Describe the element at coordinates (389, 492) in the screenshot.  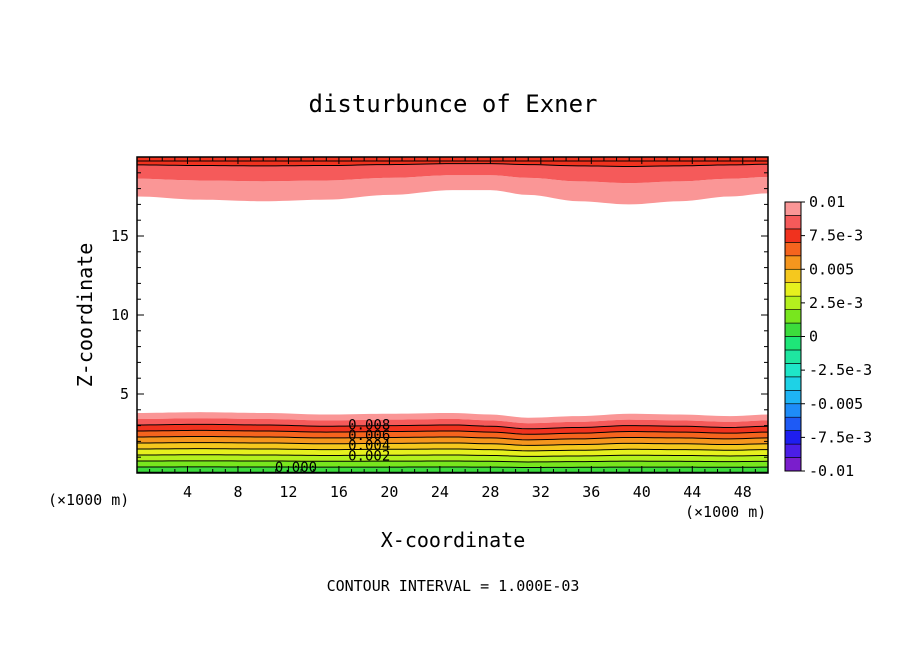
I see `x-tick-label: 20` at that location.